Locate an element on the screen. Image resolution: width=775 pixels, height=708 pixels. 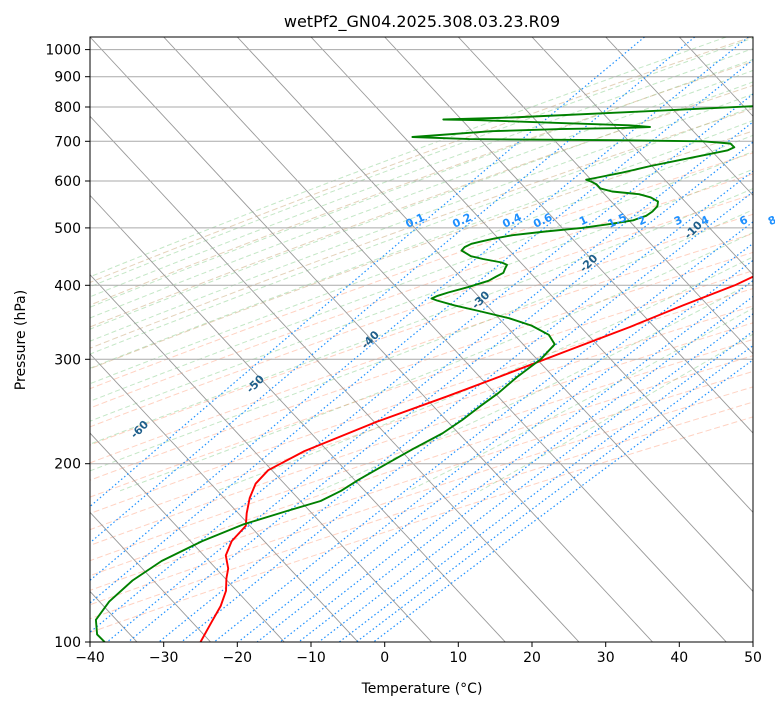
y-tick-label: 700 is located at coordinates (67, 142).